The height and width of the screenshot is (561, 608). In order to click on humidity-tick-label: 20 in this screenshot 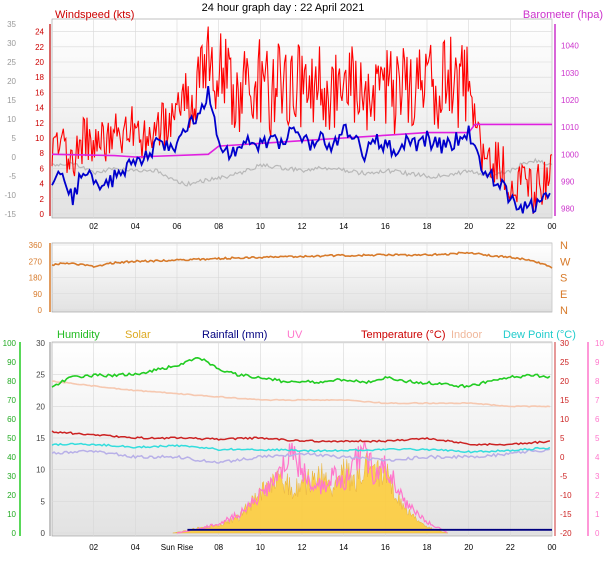, I will do `click(11, 495)`.